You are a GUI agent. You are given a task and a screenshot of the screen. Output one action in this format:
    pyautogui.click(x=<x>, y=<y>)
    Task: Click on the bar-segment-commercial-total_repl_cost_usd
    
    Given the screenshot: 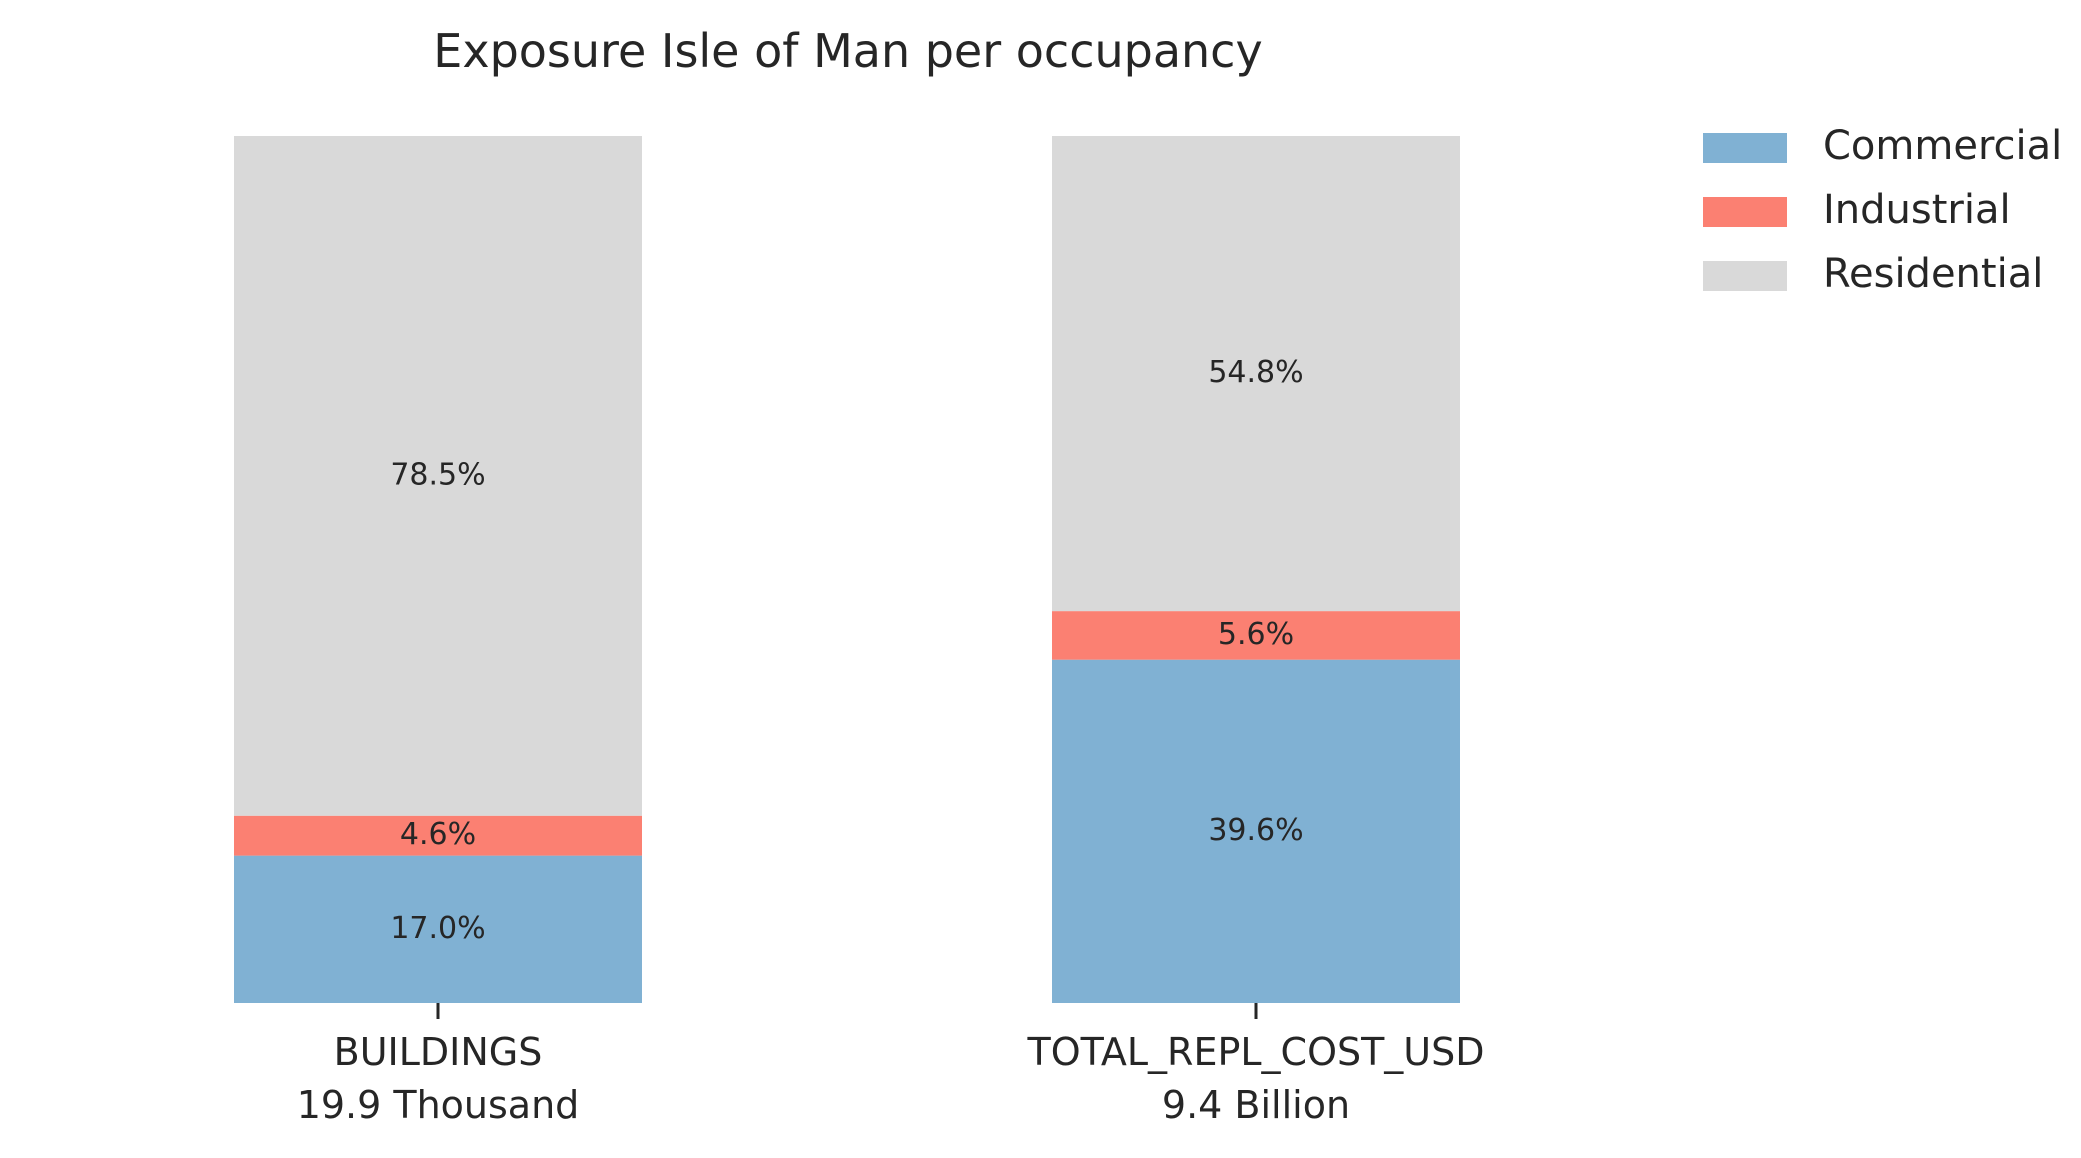 What is the action you would take?
    pyautogui.click(x=1256, y=831)
    